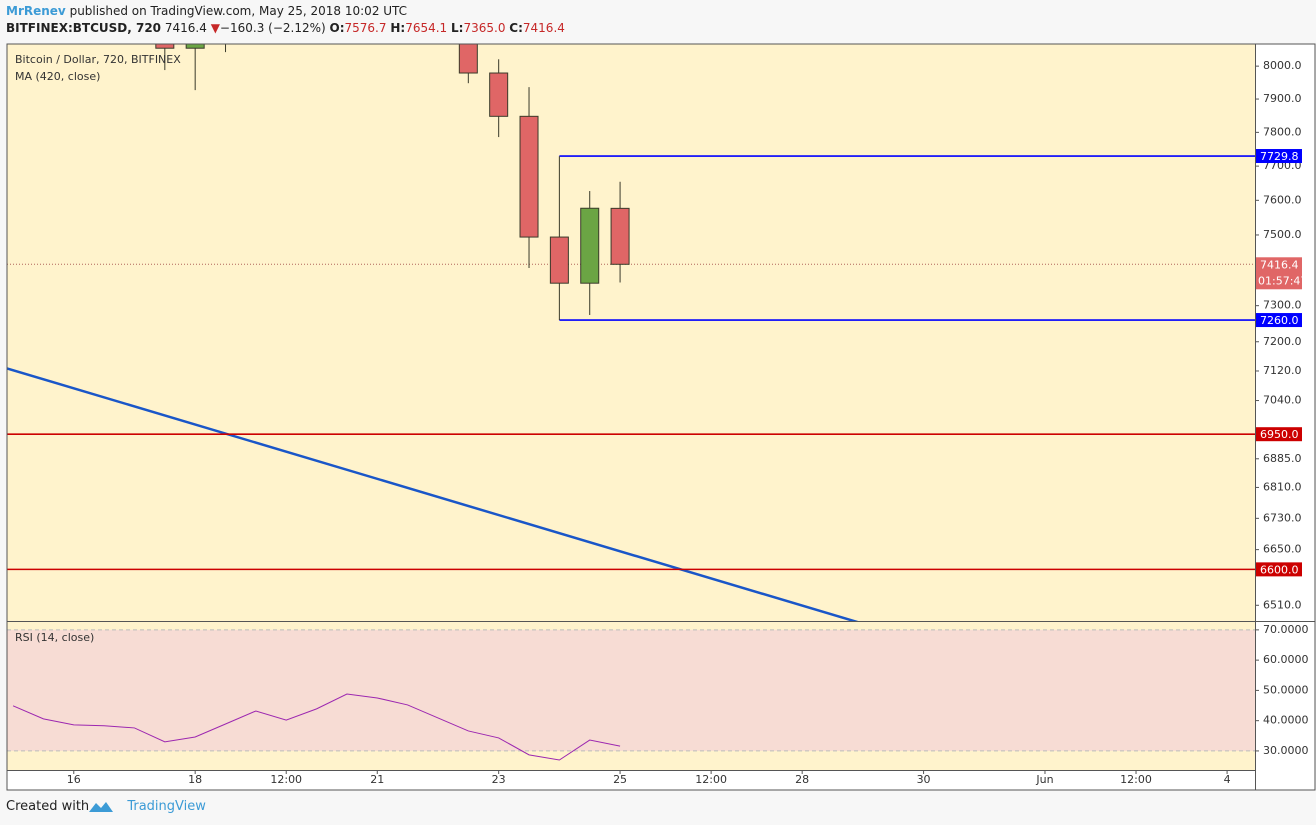 This screenshot has height=825, width=1316. I want to click on x-tick-label: 25, so click(620, 779).